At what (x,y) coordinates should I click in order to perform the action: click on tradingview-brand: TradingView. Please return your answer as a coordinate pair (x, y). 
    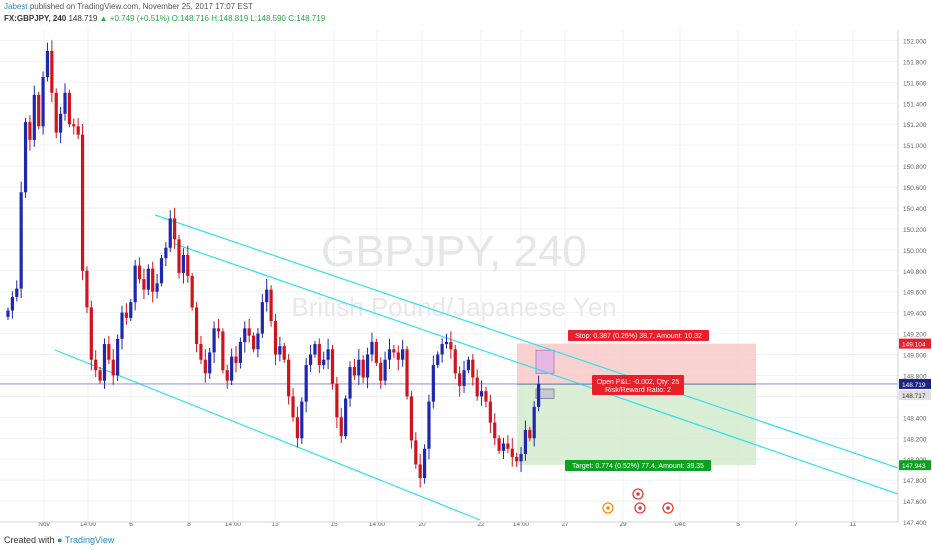
    Looking at the image, I should click on (89, 540).